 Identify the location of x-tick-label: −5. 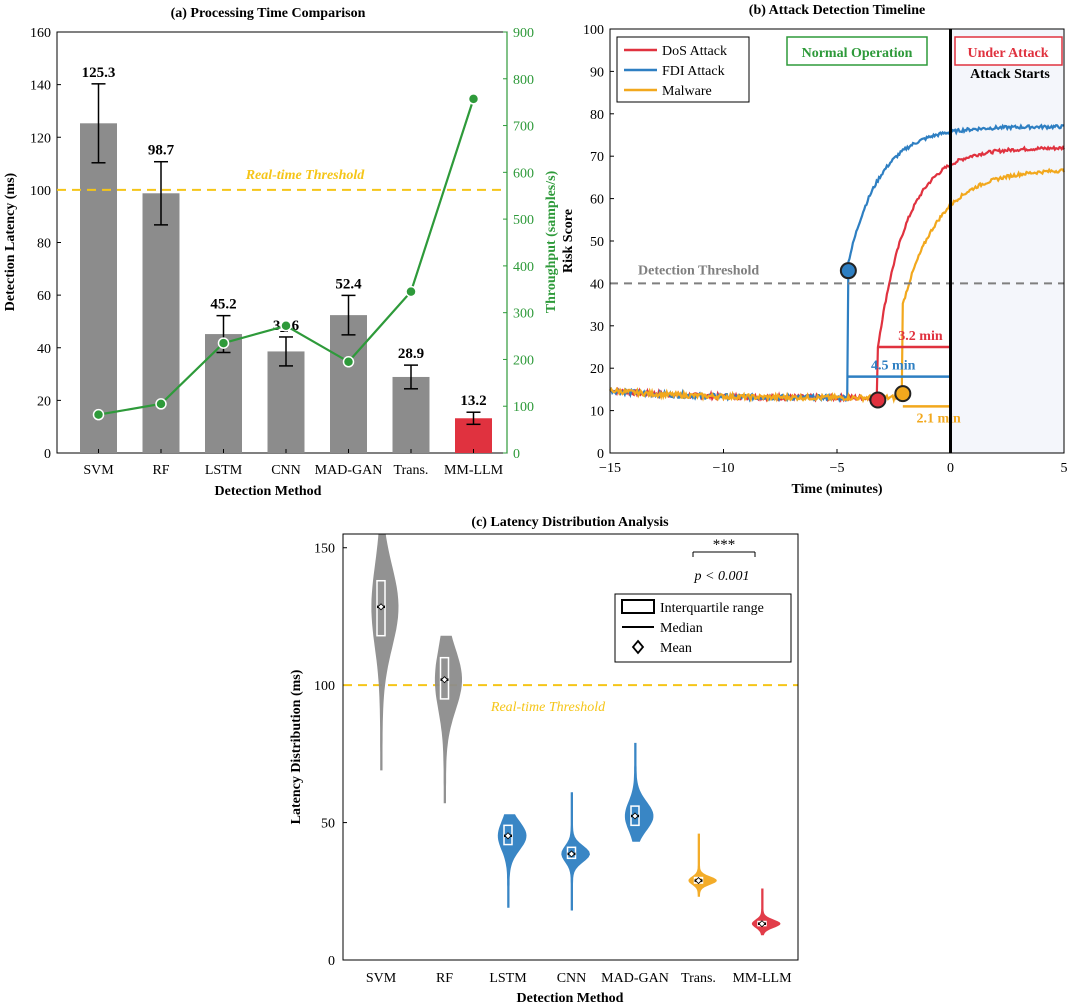
(837, 468).